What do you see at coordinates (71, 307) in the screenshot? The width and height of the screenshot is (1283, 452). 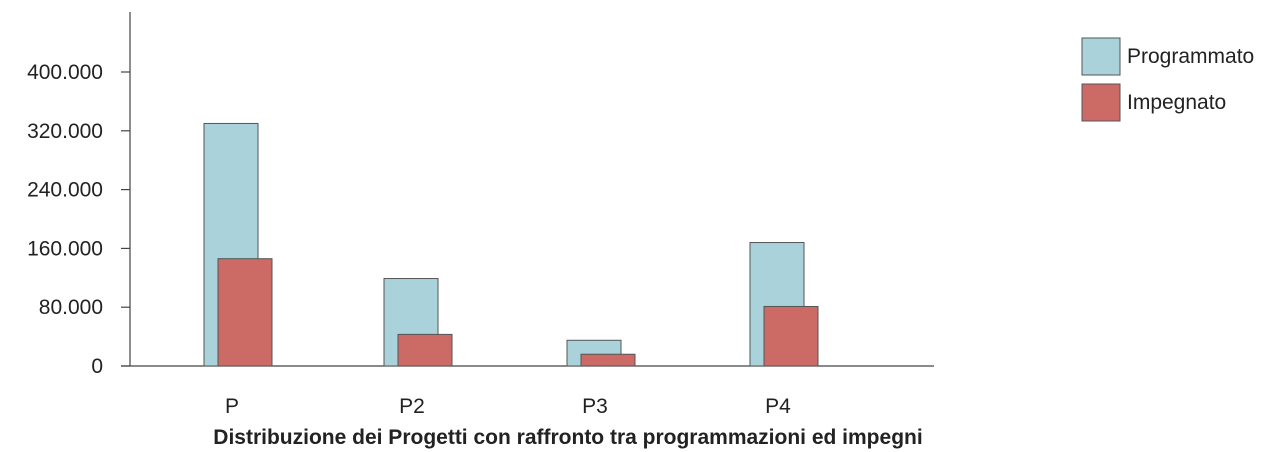 I see `y-tick-label: 80.000` at bounding box center [71, 307].